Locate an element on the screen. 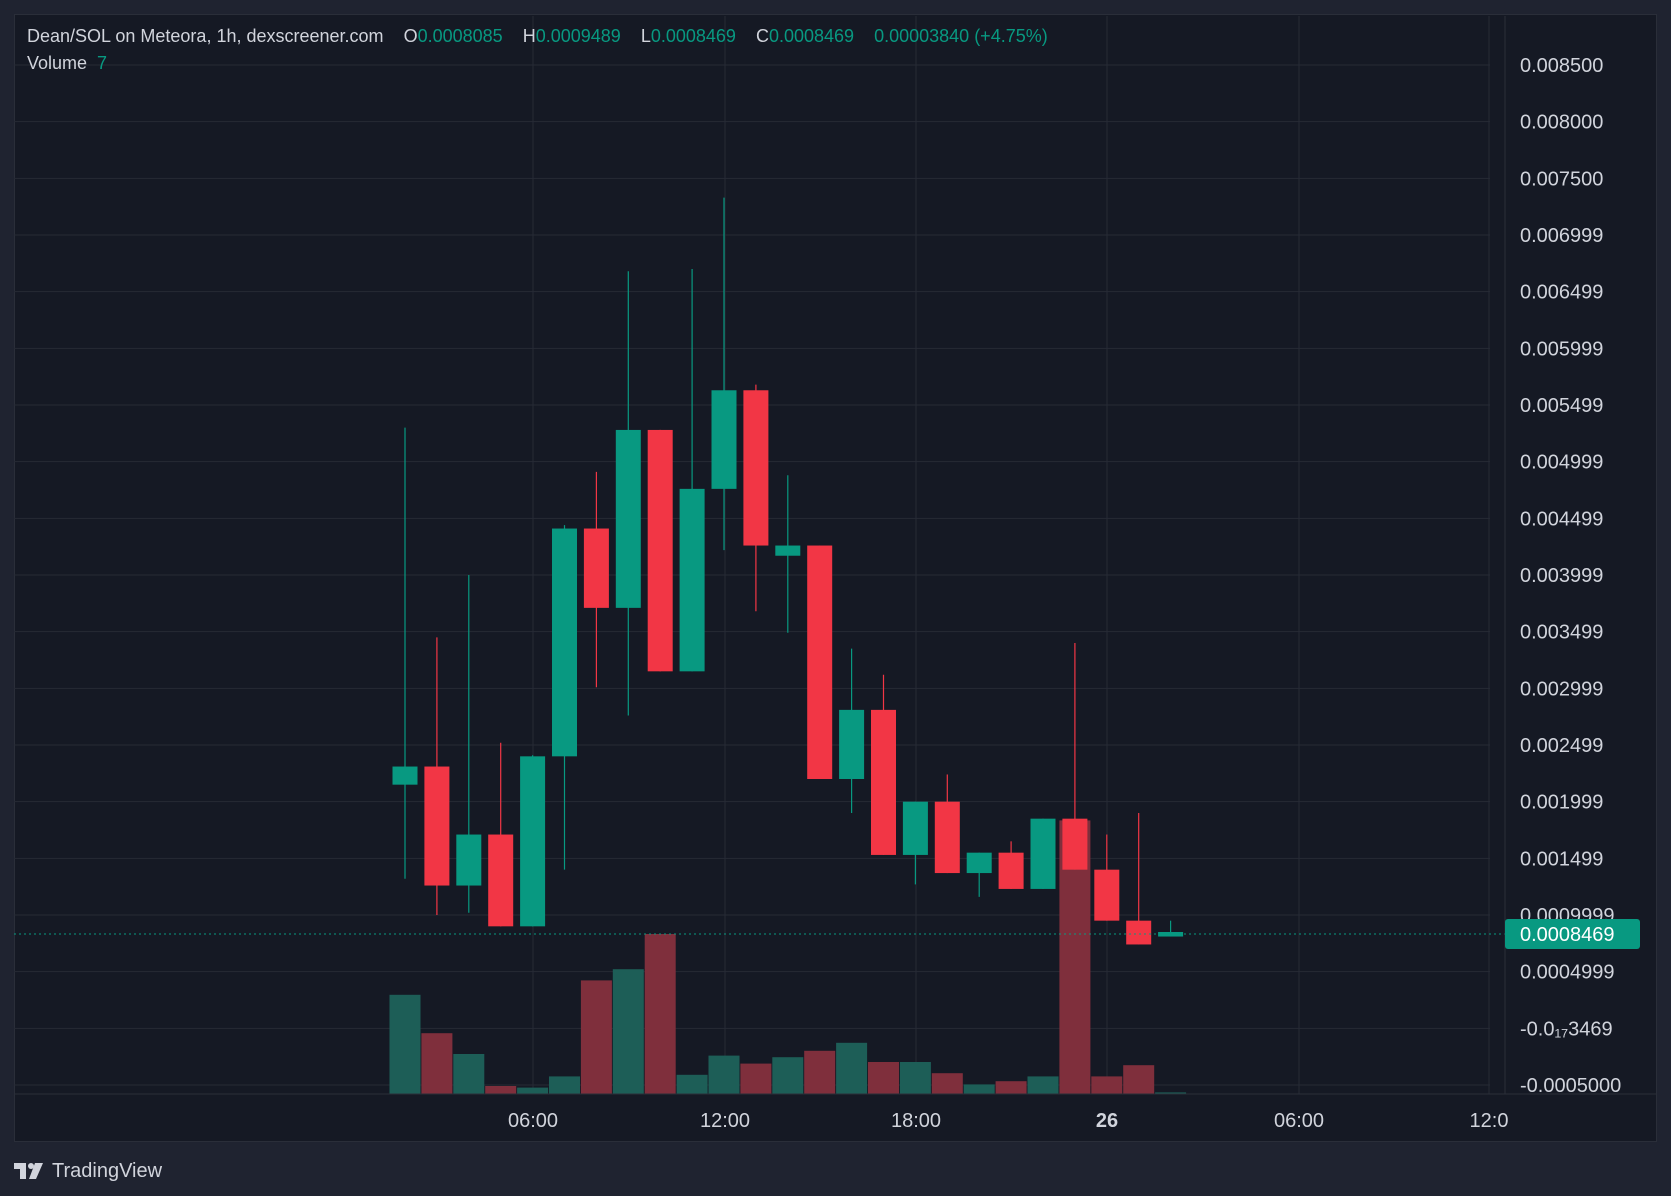 The image size is (1671, 1196). y-tick-label: 0.003999 is located at coordinates (1561, 576).